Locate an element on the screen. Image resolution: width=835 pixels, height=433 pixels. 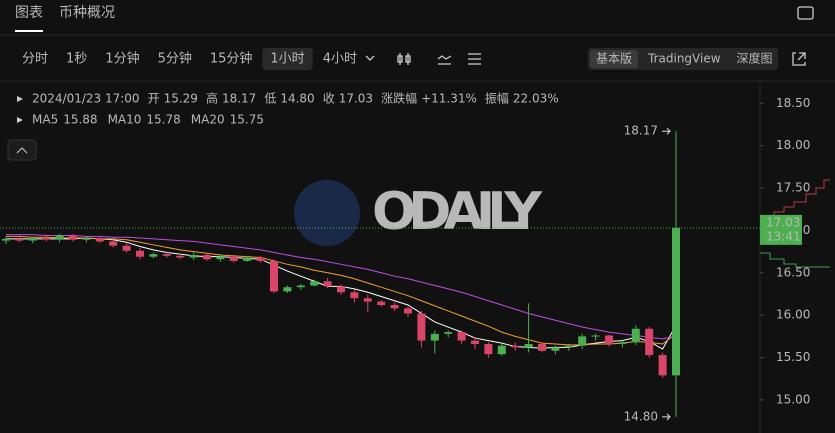
info-value: 22.03% is located at coordinates (536, 99).